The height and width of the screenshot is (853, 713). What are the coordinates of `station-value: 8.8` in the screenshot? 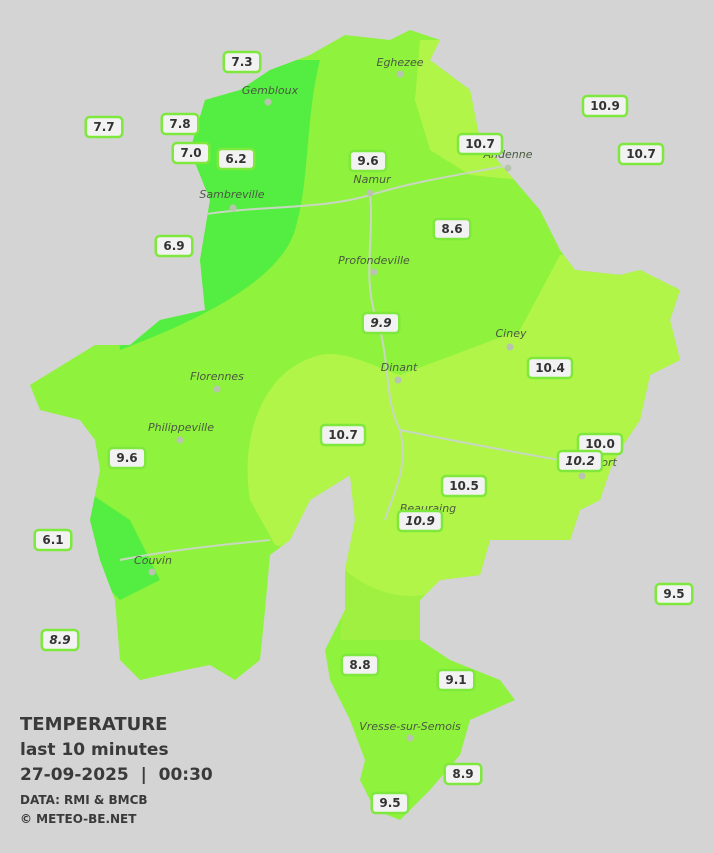 It's located at (359, 665).